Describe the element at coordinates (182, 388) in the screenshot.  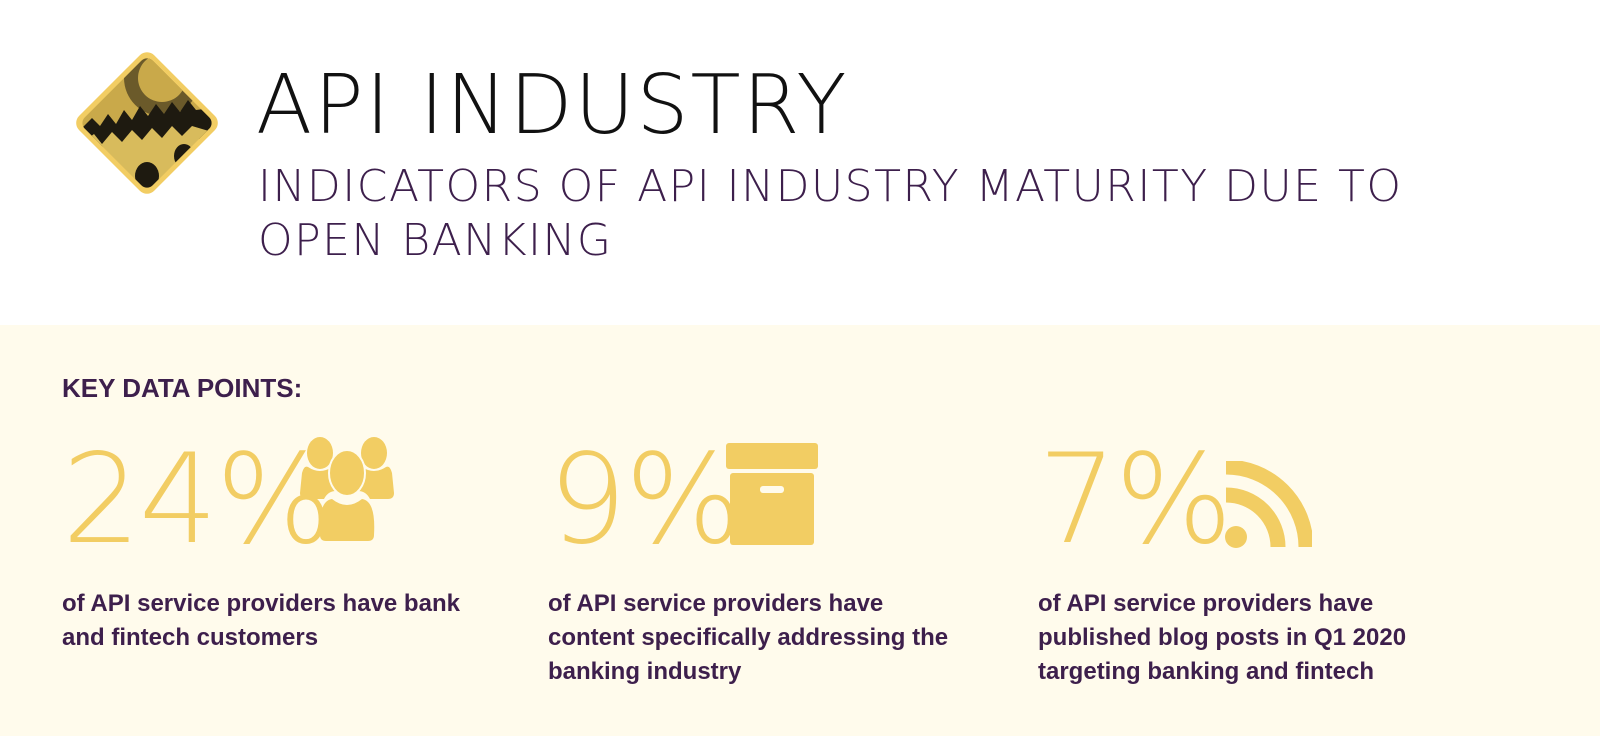
I see `section-heading: KEY DATA POINTS:` at that location.